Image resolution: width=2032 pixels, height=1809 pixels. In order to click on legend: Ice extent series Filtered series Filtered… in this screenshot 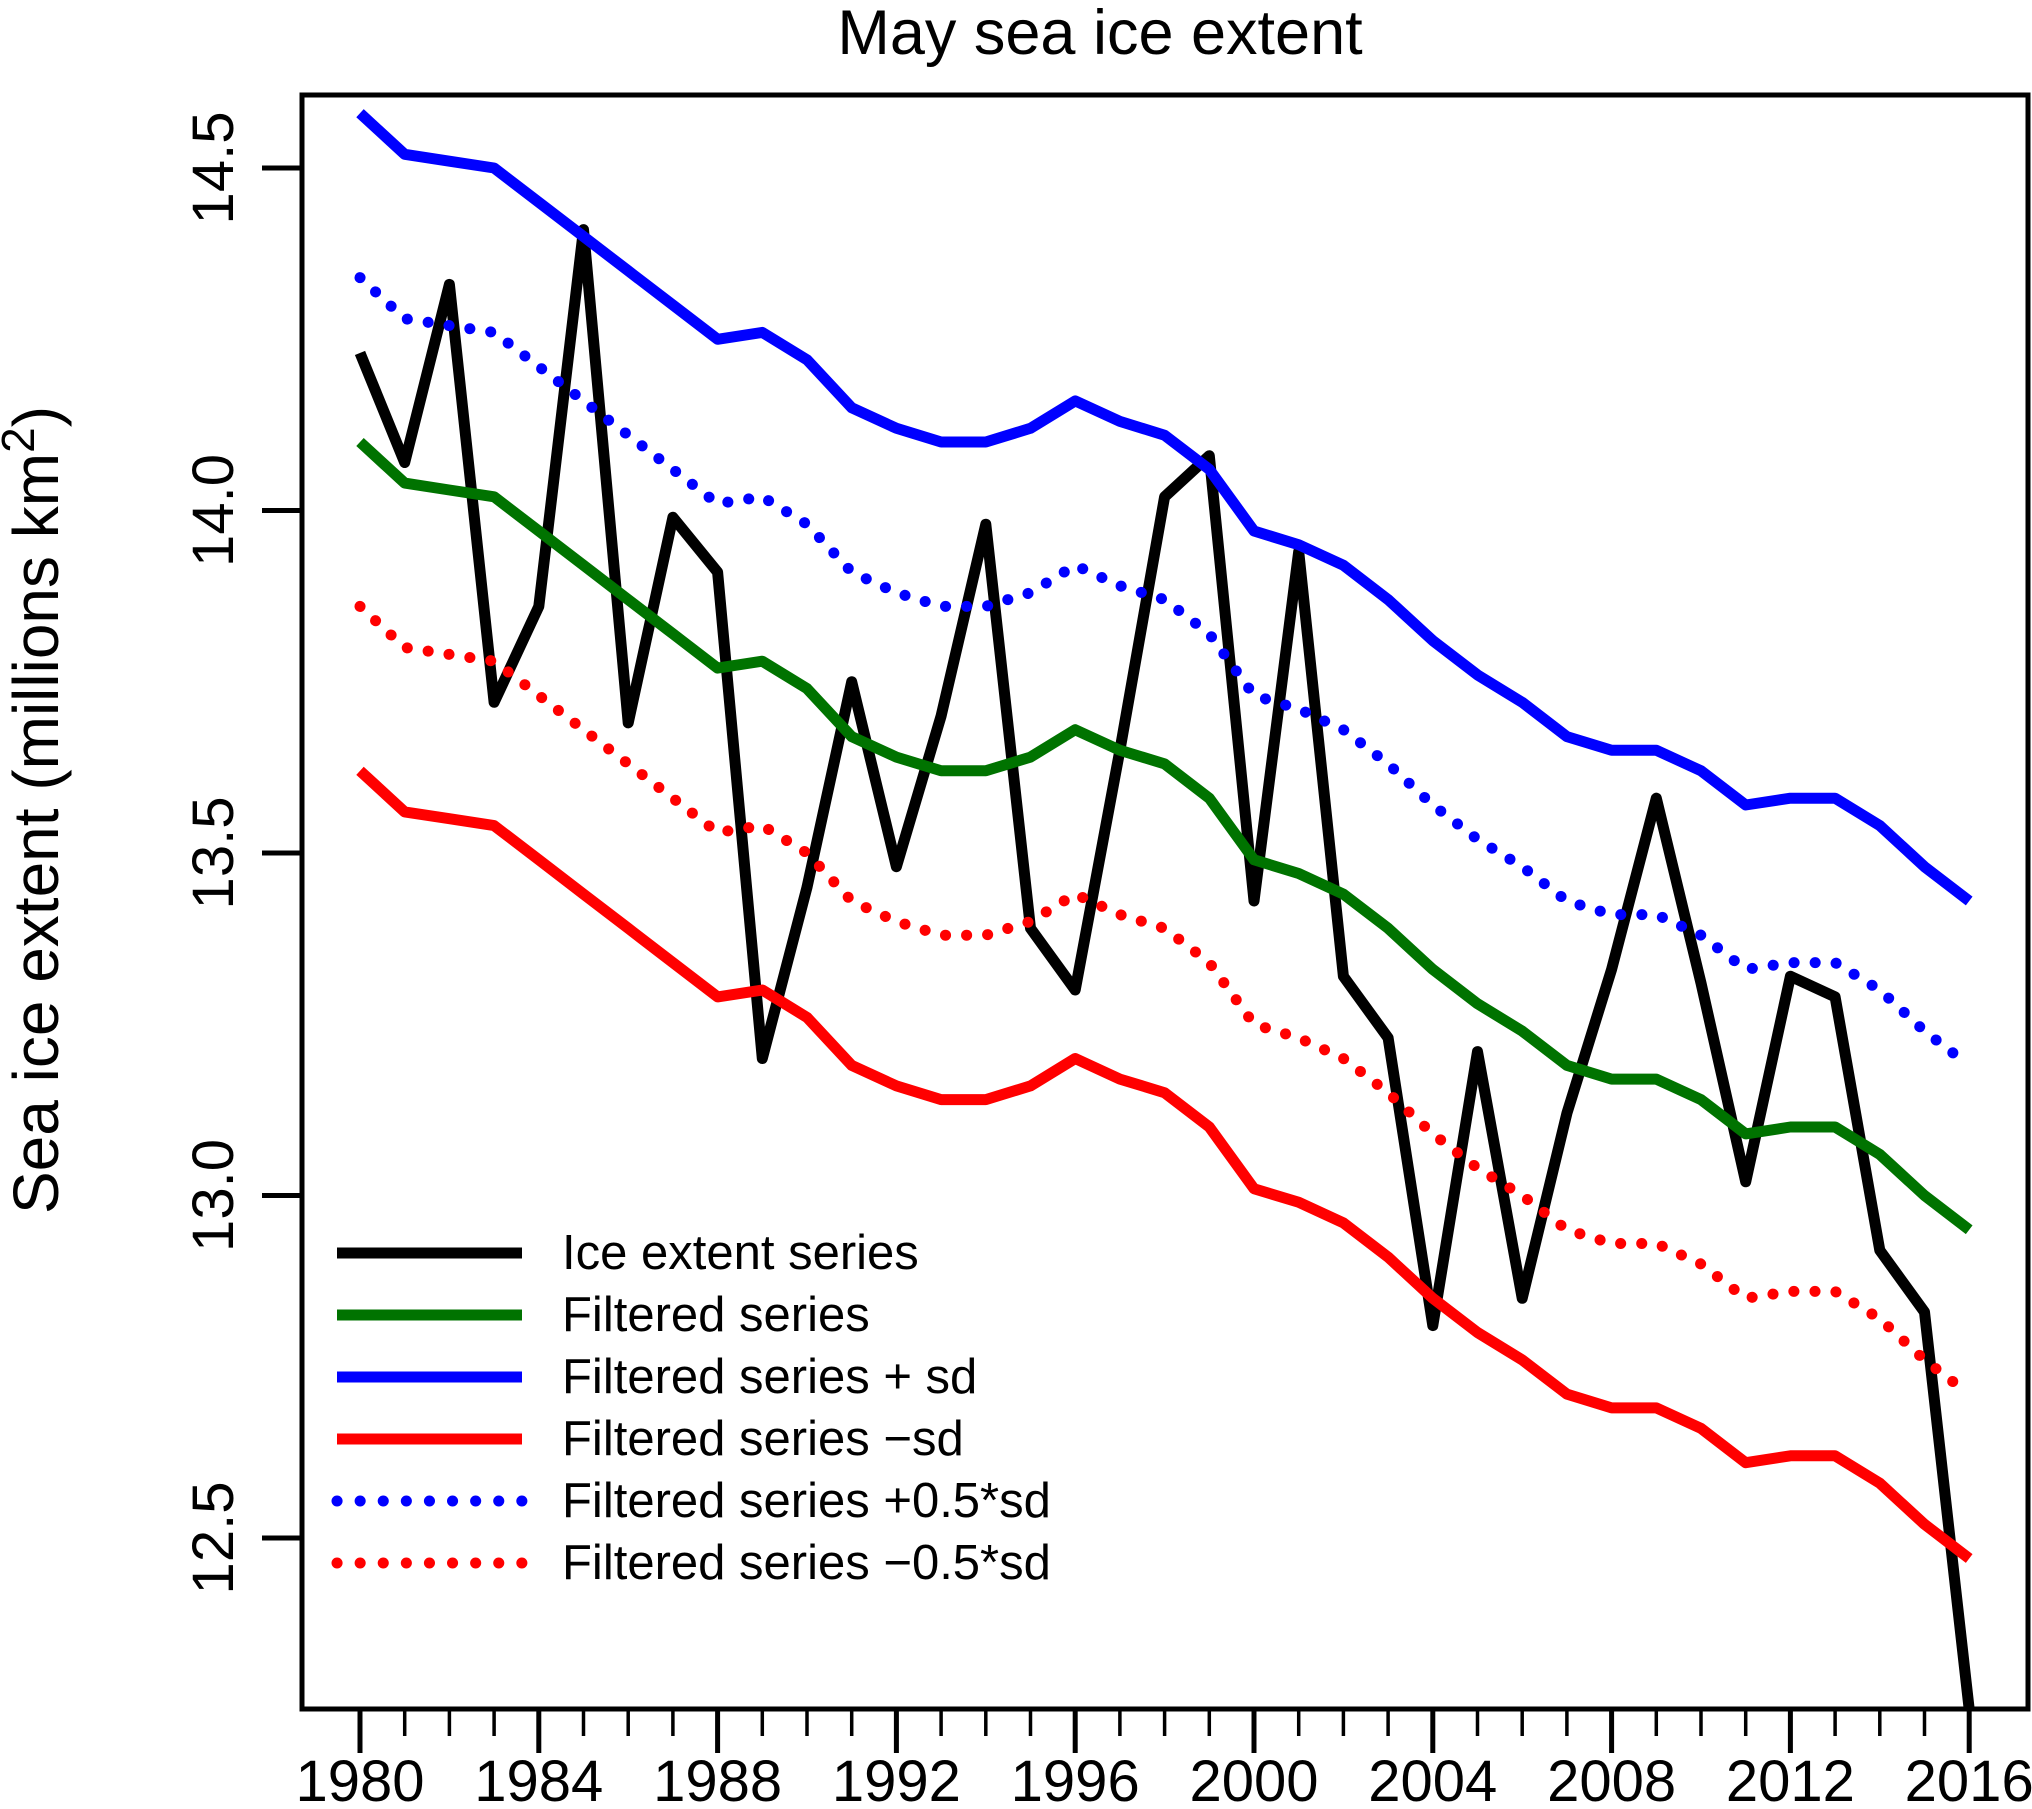, I will do `click(691, 1408)`.